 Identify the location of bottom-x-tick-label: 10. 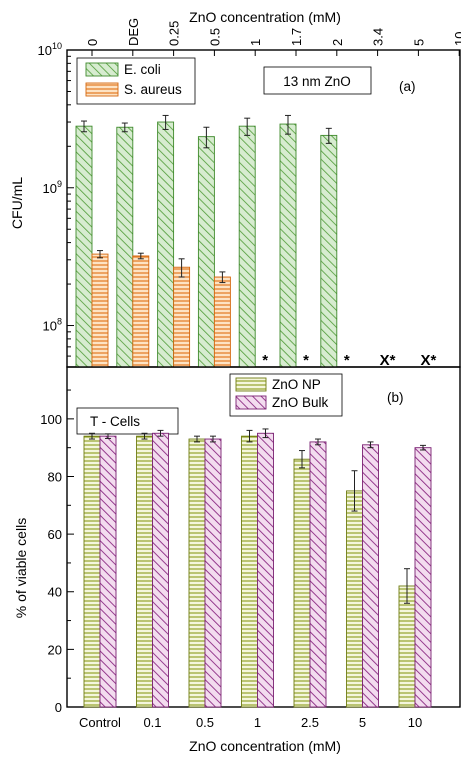
(415, 722).